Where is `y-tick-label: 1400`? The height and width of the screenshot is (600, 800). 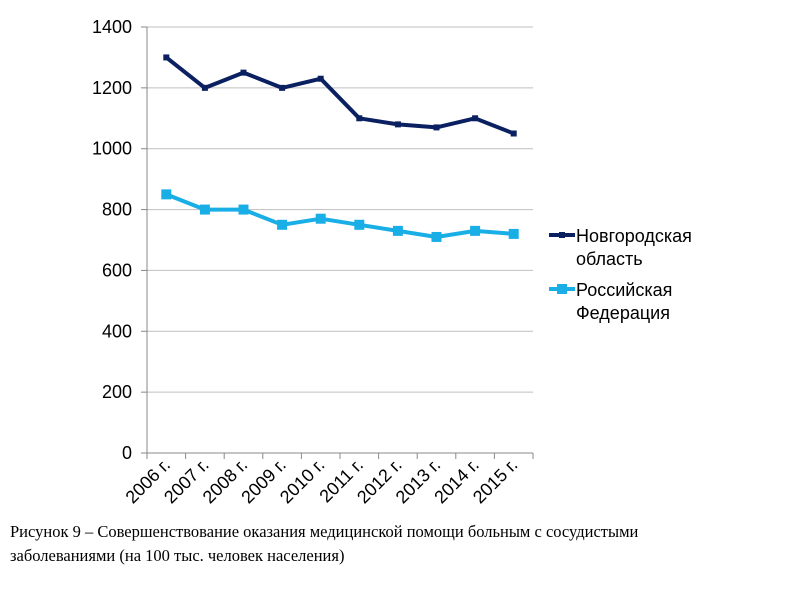 y-tick-label: 1400 is located at coordinates (112, 27).